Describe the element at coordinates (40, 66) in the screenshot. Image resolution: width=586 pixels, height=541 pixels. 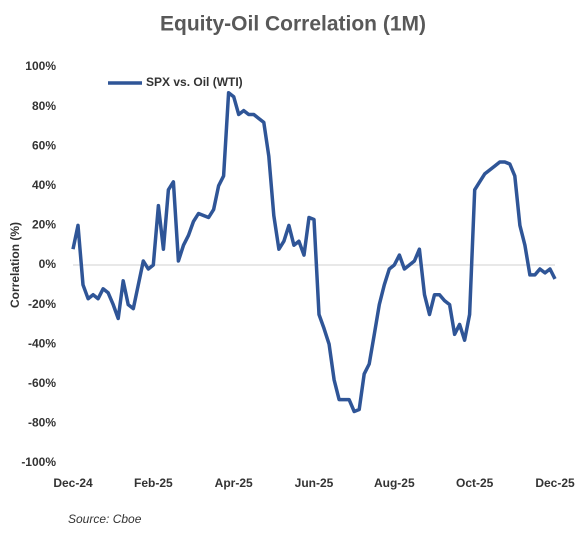
I see `y-tick-label: 100%` at that location.